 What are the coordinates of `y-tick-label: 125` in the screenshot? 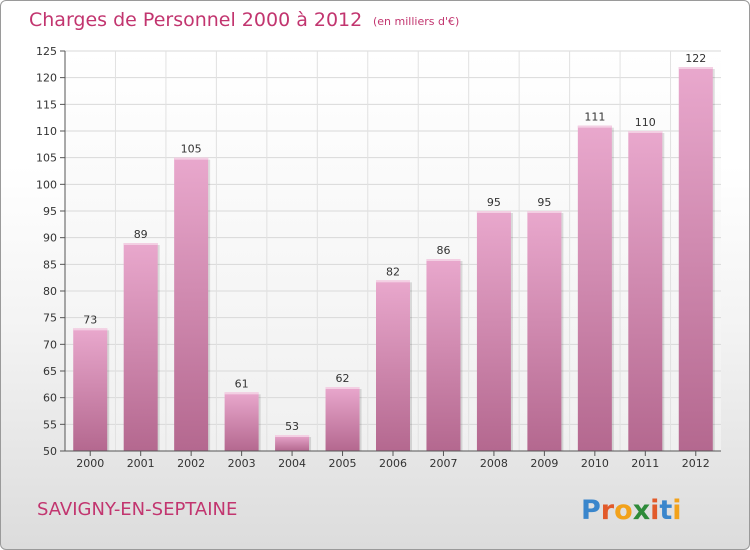 It's located at (46, 51).